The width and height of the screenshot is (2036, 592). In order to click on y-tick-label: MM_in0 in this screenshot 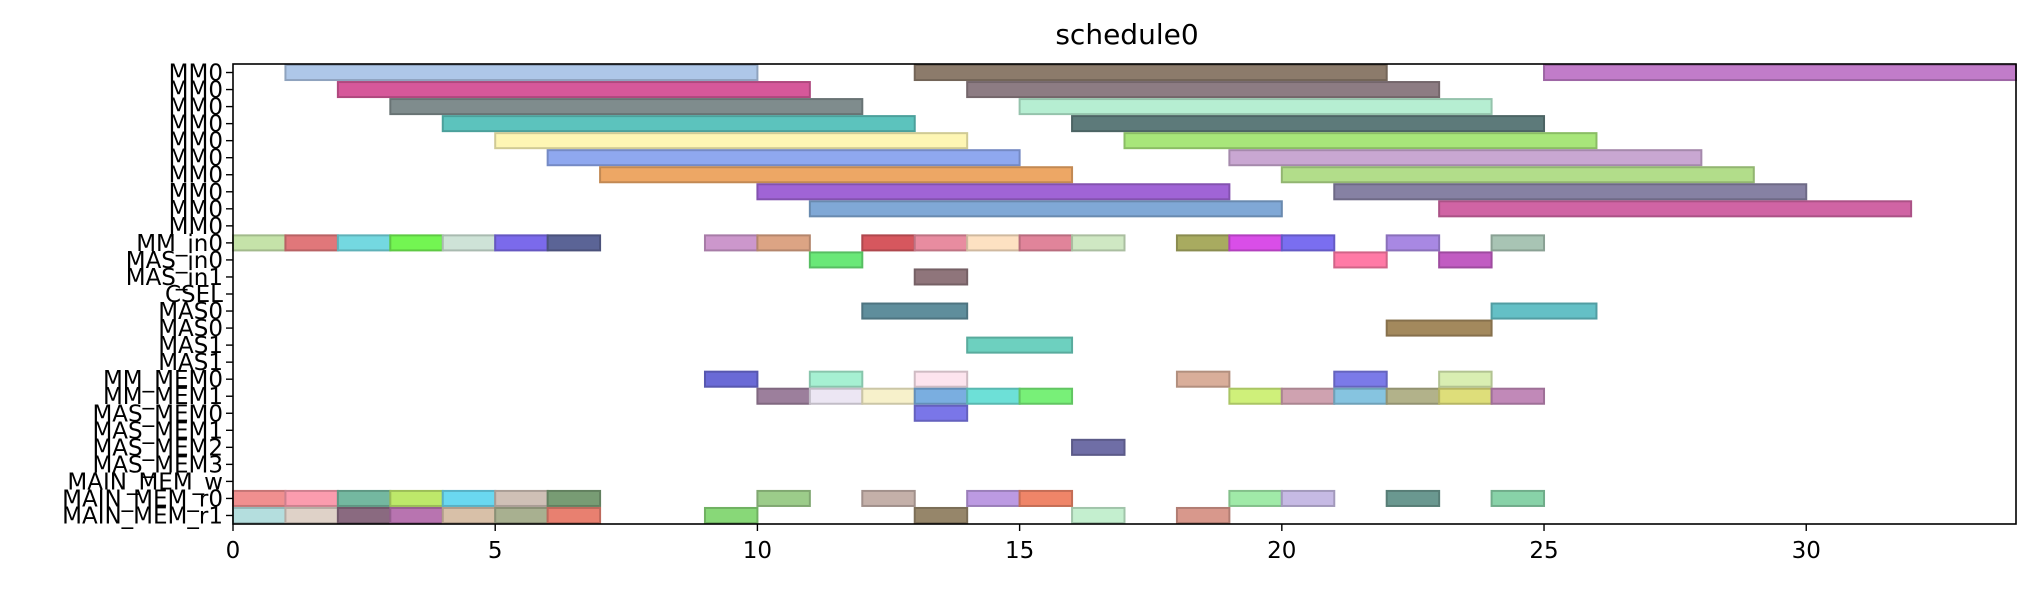, I will do `click(179, 244)`.